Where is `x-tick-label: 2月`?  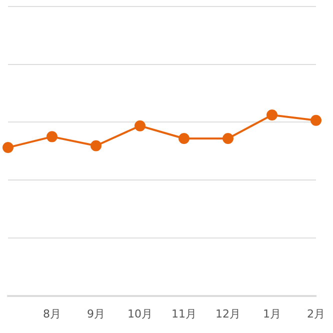
x-tick-label: 2月 is located at coordinates (316, 313).